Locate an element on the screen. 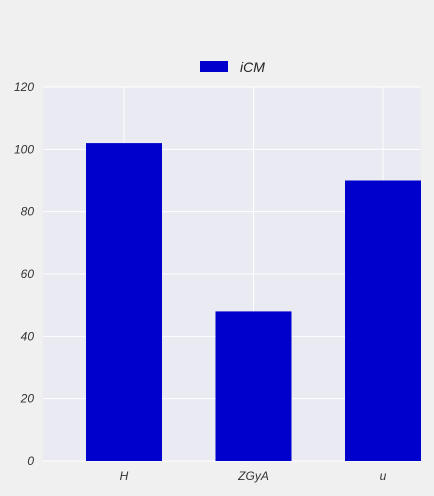 The width and height of the screenshot is (434, 496). legend: iCM is located at coordinates (232, 67).